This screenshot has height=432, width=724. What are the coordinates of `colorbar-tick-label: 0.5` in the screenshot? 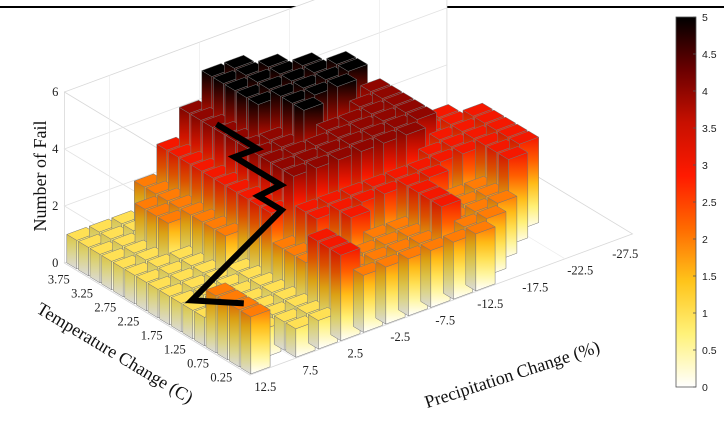 It's located at (709, 351).